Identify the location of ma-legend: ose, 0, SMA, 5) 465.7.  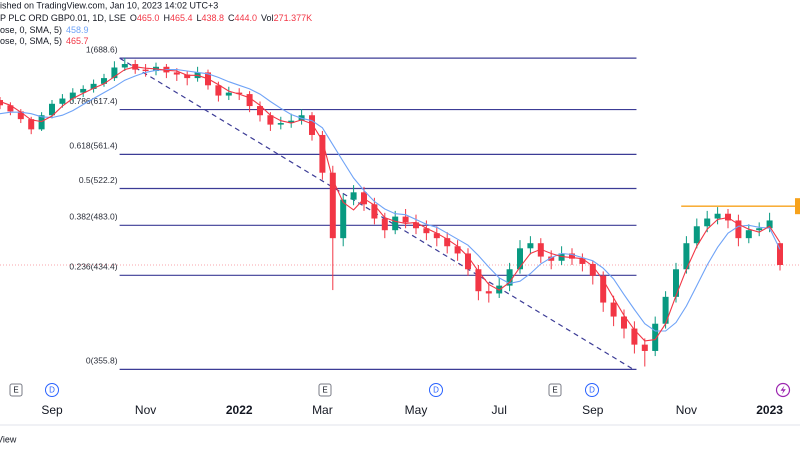
(44, 41).